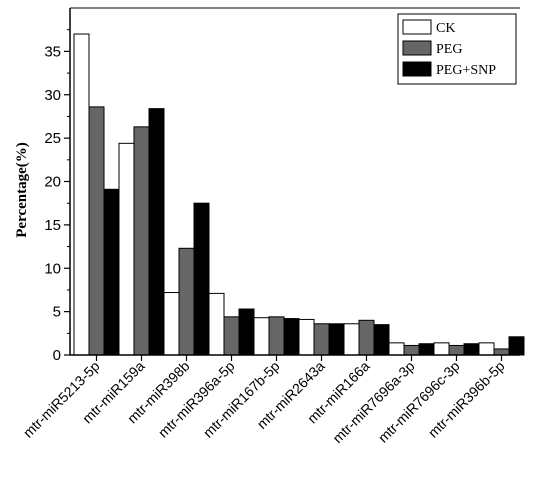 The image size is (550, 483). Describe the element at coordinates (419, 402) in the screenshot. I see `x-category-label: mtr-miR7696c-3p` at that location.